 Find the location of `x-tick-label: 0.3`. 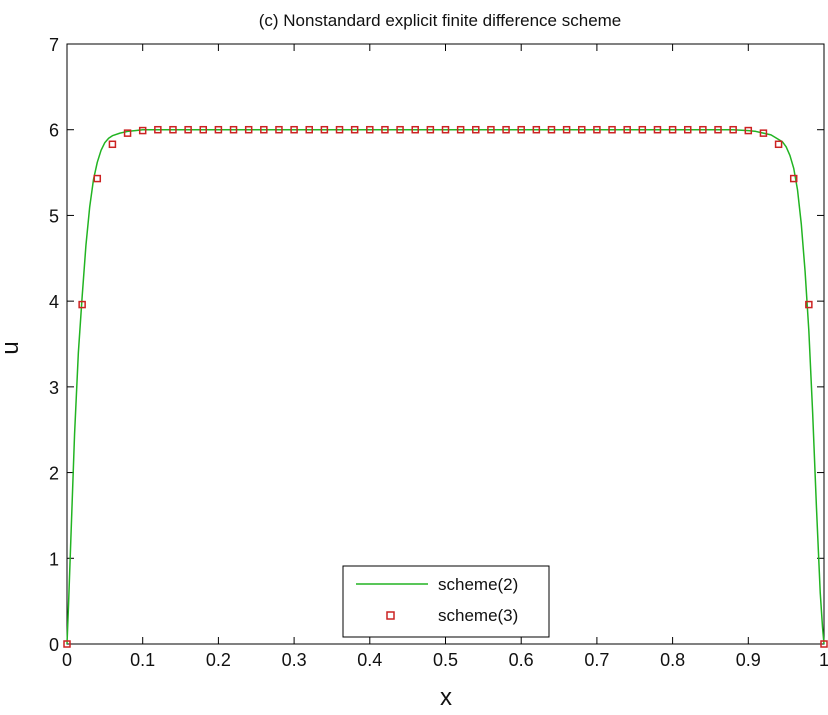

x-tick-label: 0.3 is located at coordinates (294, 660).